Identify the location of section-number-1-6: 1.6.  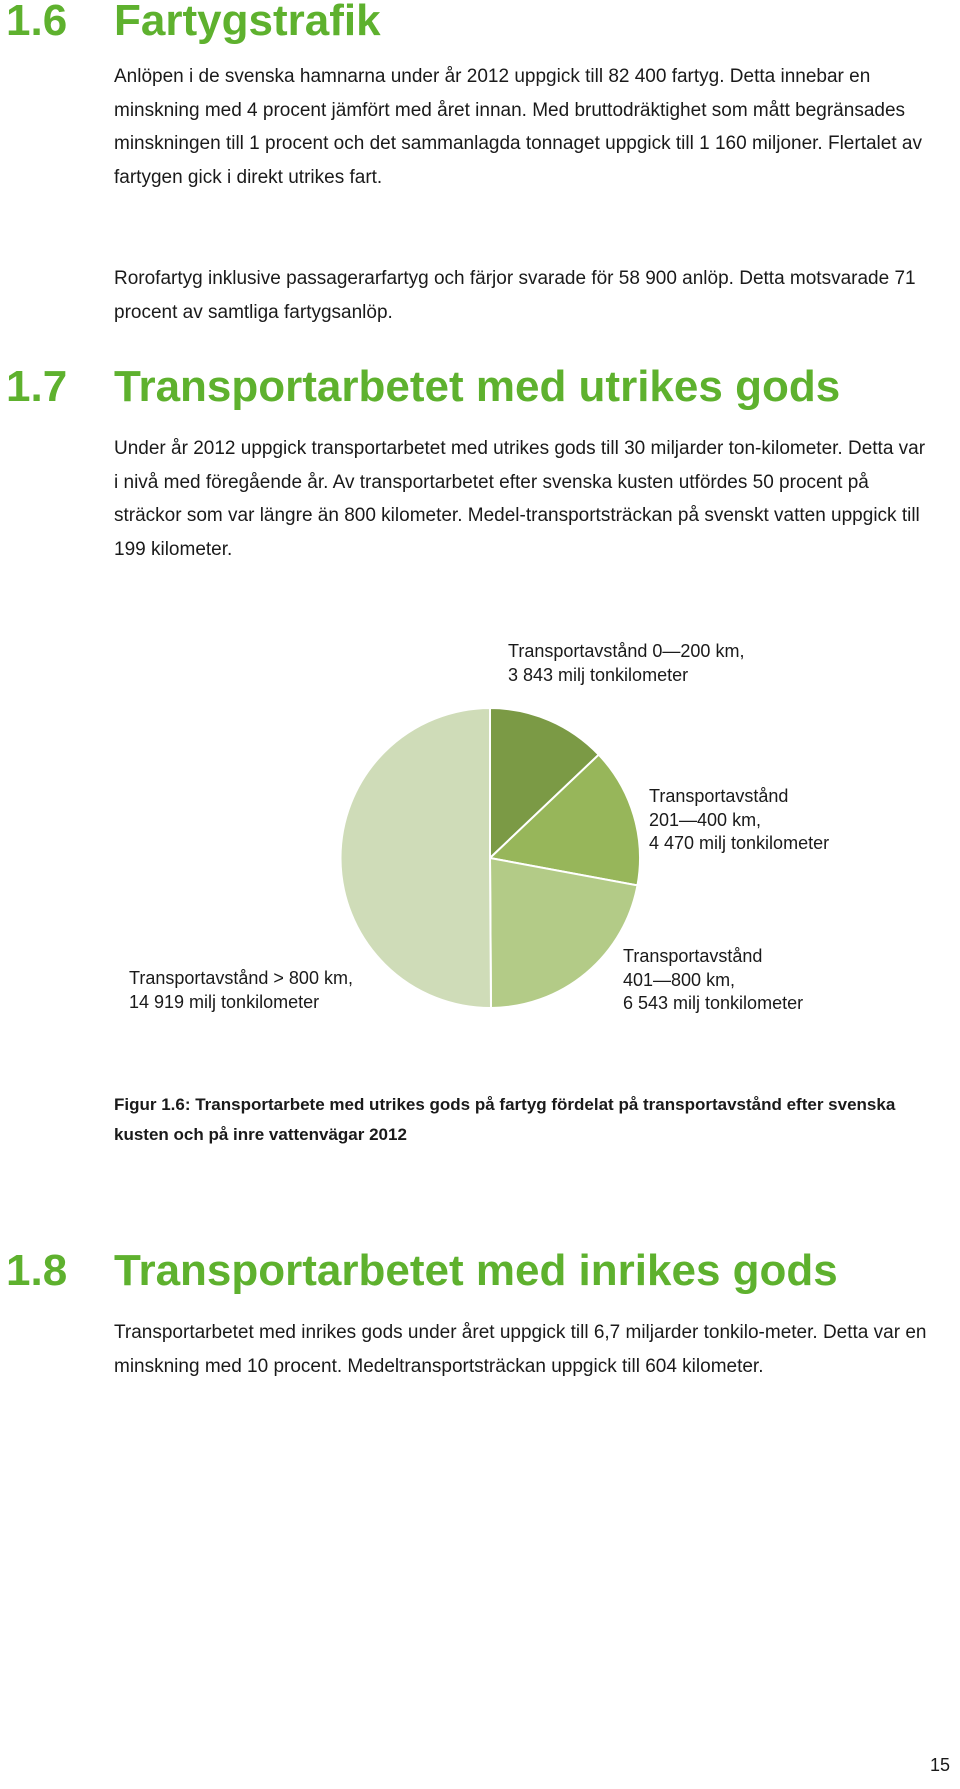
(37, 22).